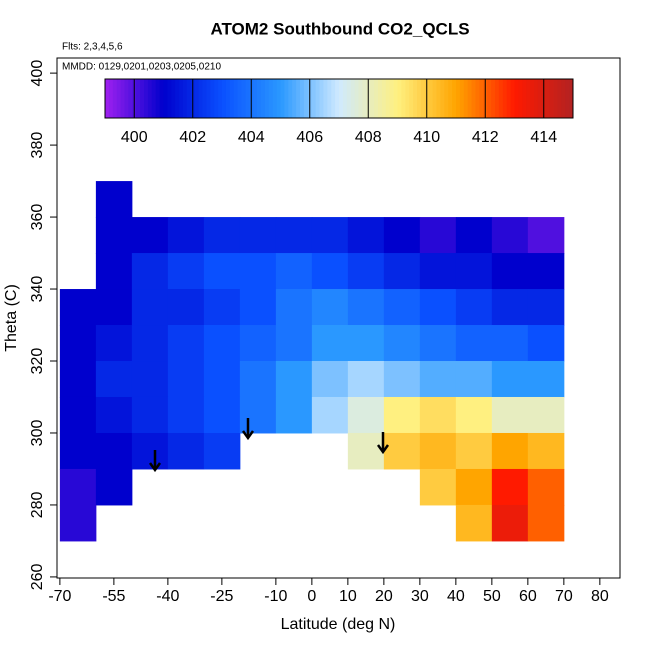  What do you see at coordinates (348, 596) in the screenshot?
I see `x-tick-label: 10` at bounding box center [348, 596].